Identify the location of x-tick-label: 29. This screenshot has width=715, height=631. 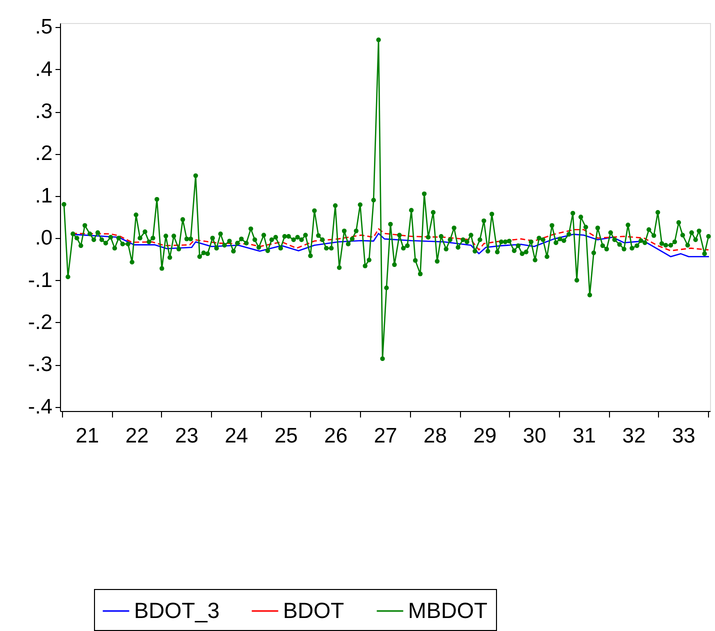
(485, 436).